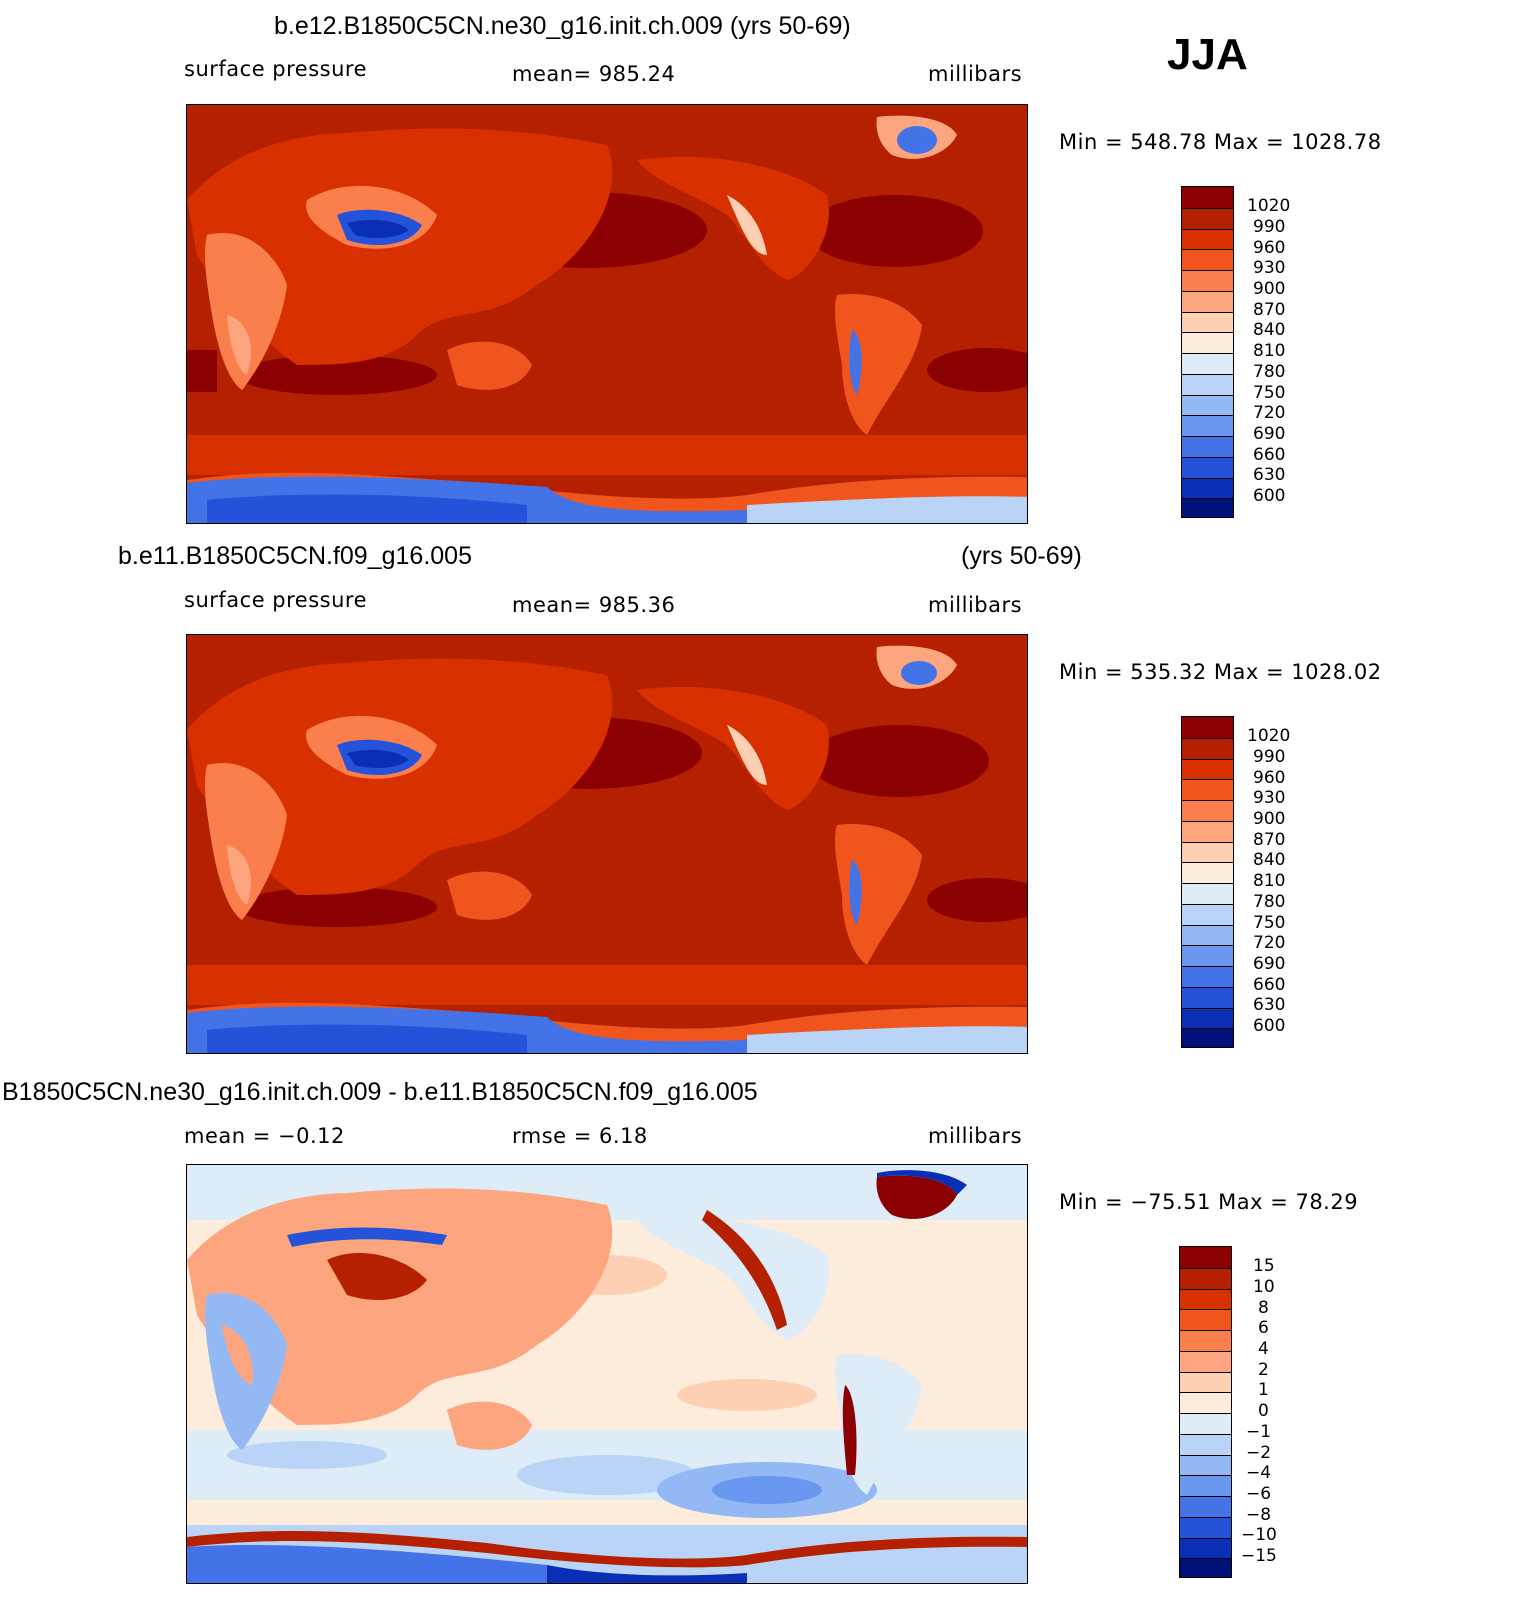 This screenshot has height=1608, width=1527. What do you see at coordinates (1207, 54) in the screenshot?
I see `season-label: JJA` at bounding box center [1207, 54].